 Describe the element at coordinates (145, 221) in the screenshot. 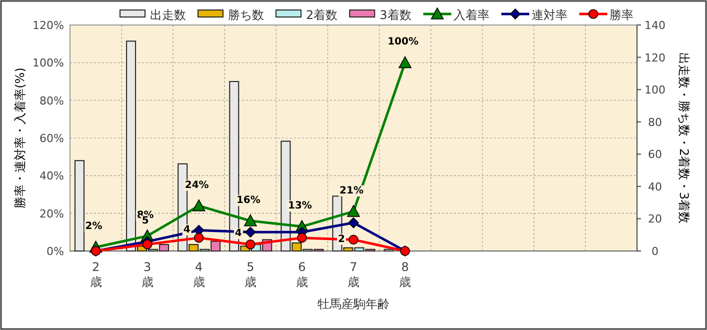

I see `data-label: 5` at that location.